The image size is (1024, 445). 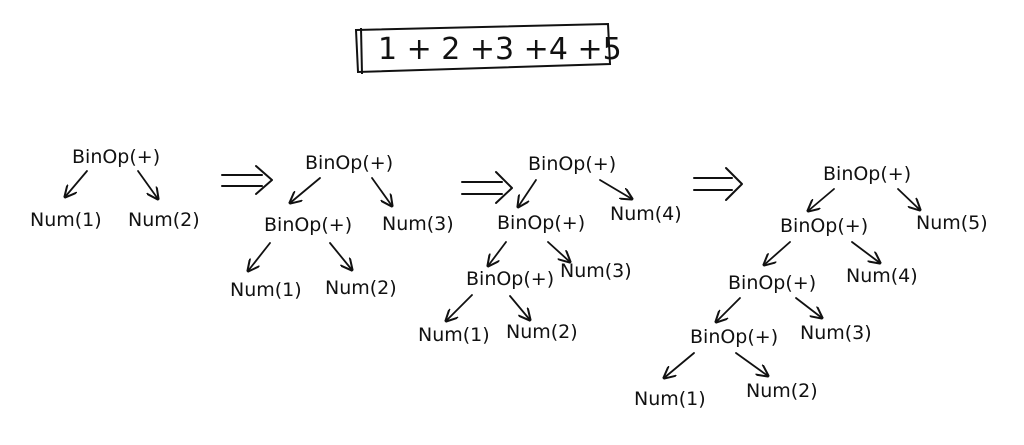 What do you see at coordinates (908, 199) in the screenshot?
I see `tree-4-edge-right` at bounding box center [908, 199].